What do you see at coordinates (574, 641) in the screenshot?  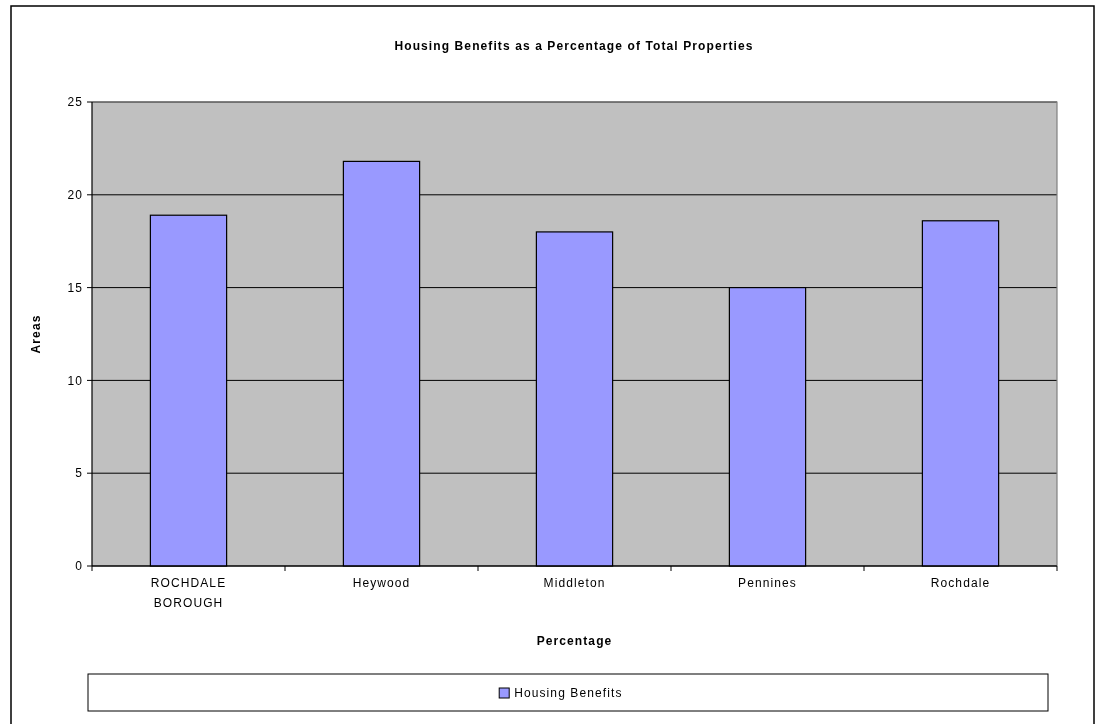 I see `x-axis-title: Percentage` at bounding box center [574, 641].